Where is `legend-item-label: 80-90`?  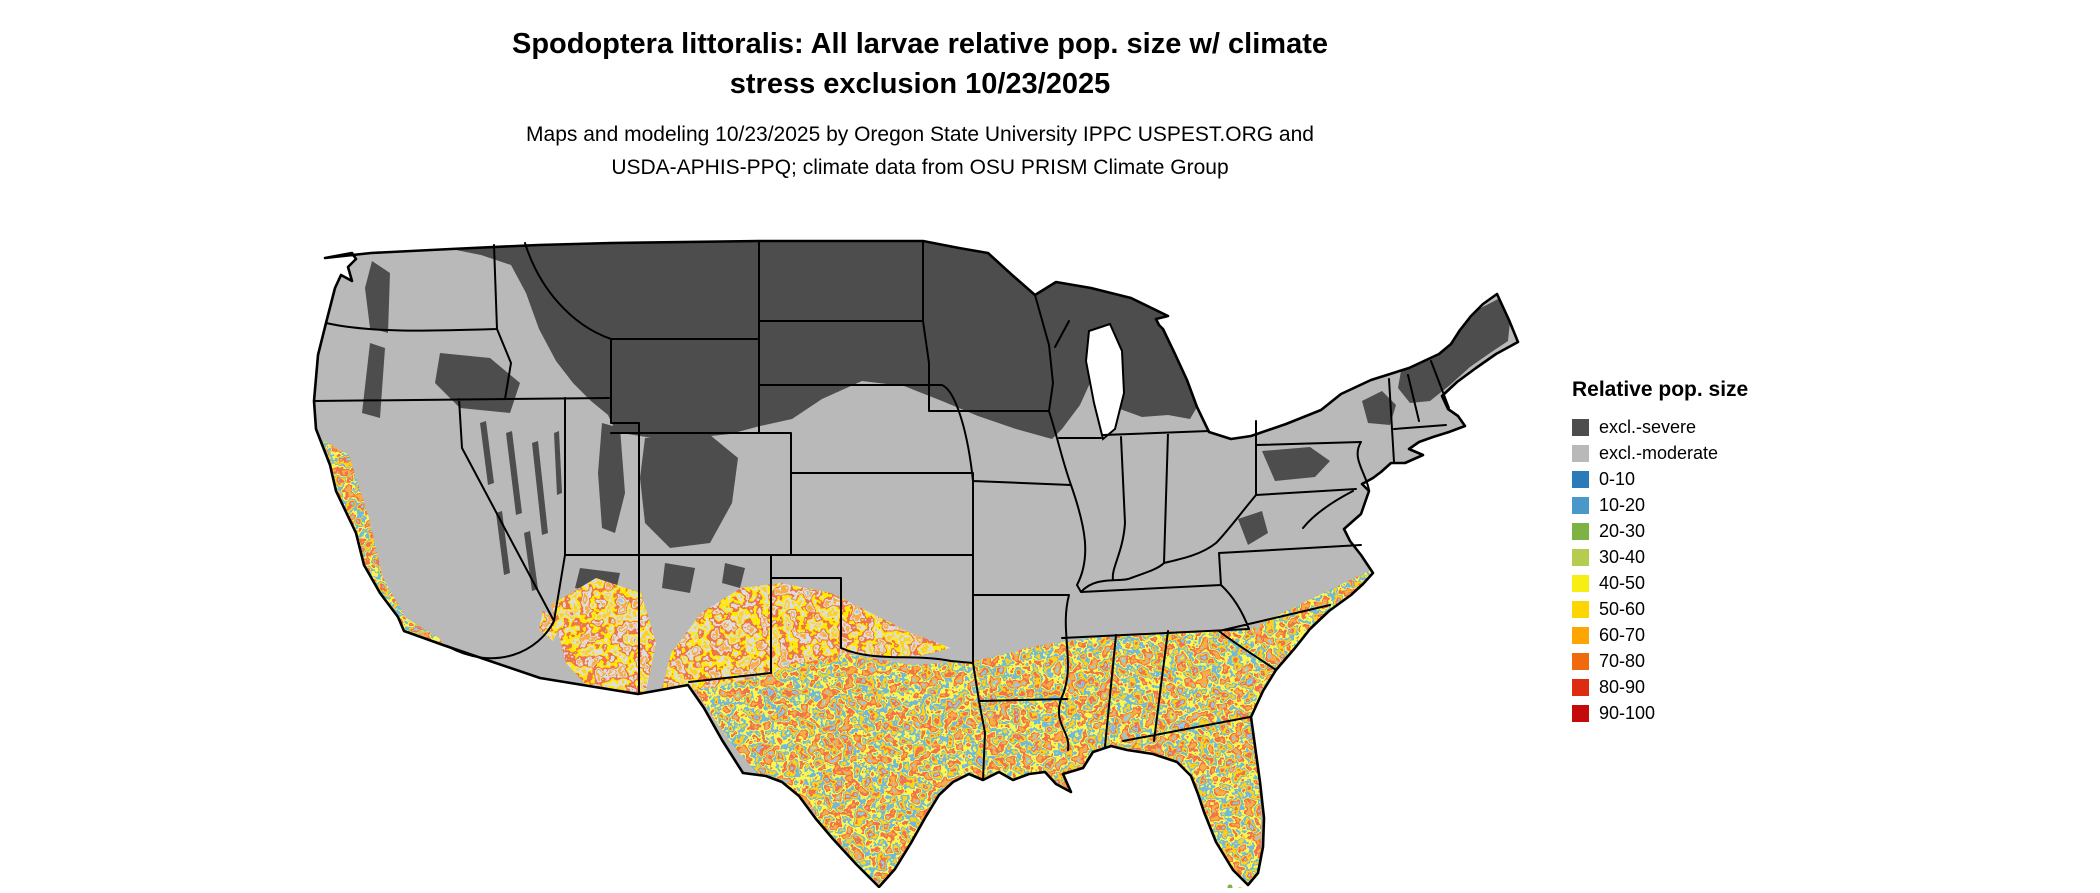
legend-item-label: 80-90 is located at coordinates (1622, 686).